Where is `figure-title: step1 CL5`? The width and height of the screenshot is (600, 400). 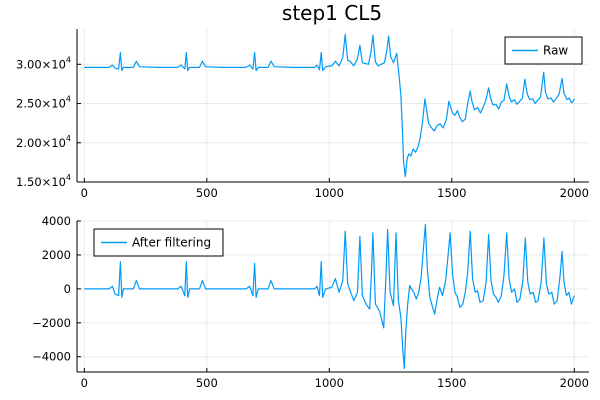
figure-title: step1 CL5 is located at coordinates (332, 13).